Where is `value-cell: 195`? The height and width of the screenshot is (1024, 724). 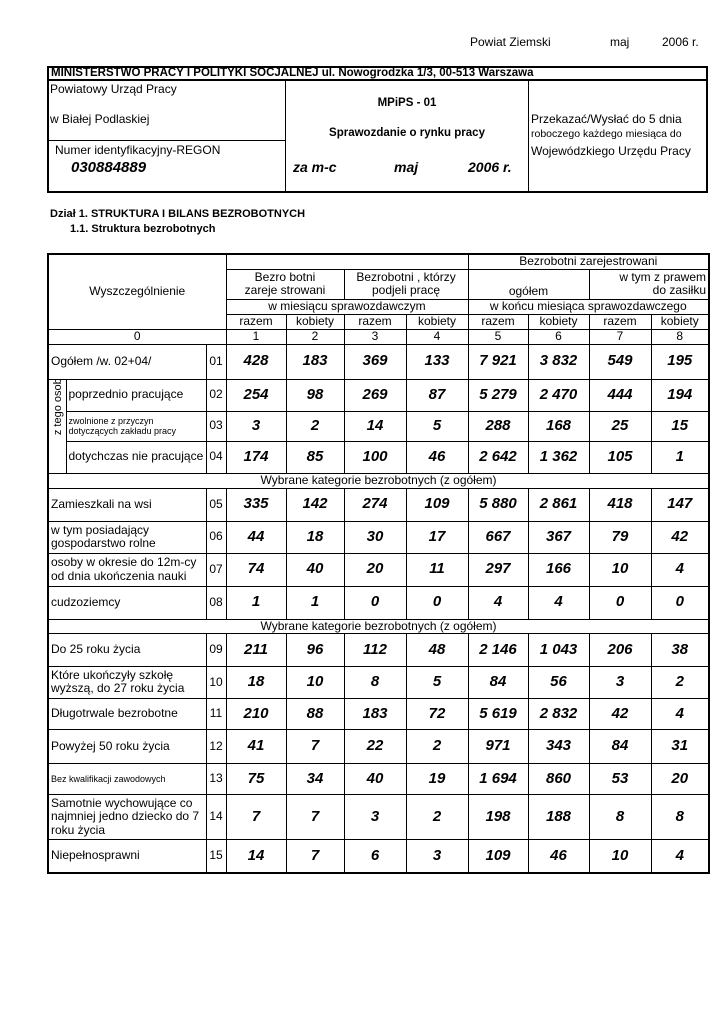 value-cell: 195 is located at coordinates (680, 361).